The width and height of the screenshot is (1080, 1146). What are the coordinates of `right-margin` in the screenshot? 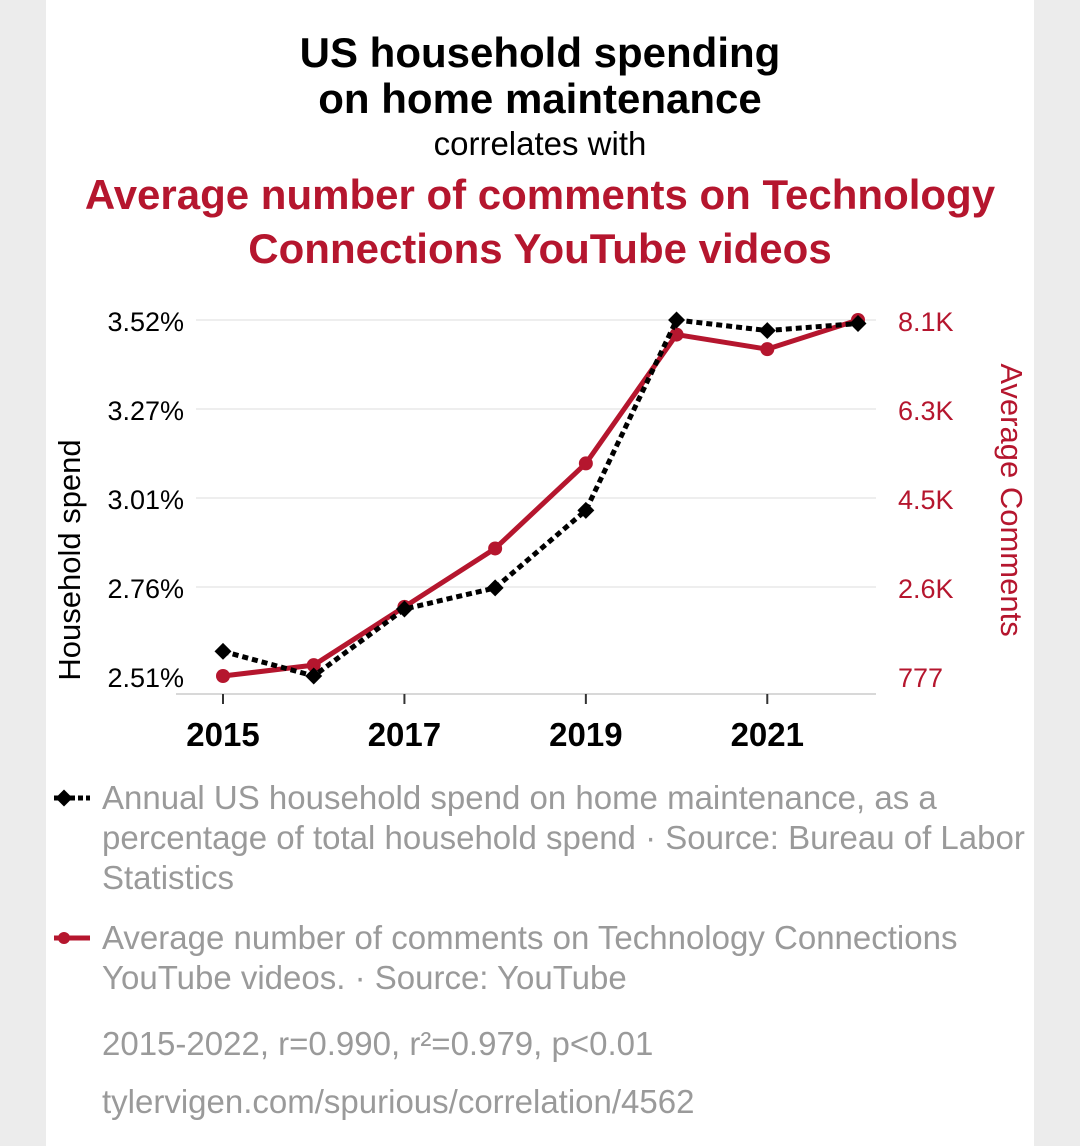 It's located at (1056, 573).